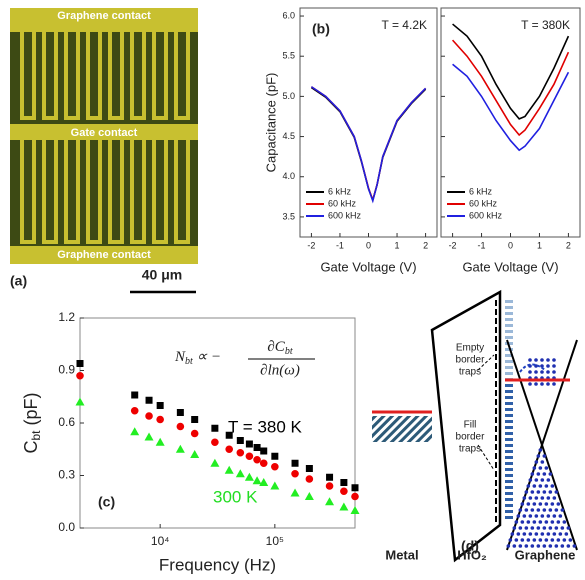 The width and height of the screenshot is (585, 580). What do you see at coordinates (279, 348) in the screenshot?
I see `formula-num: ∂Cbt` at bounding box center [279, 348].